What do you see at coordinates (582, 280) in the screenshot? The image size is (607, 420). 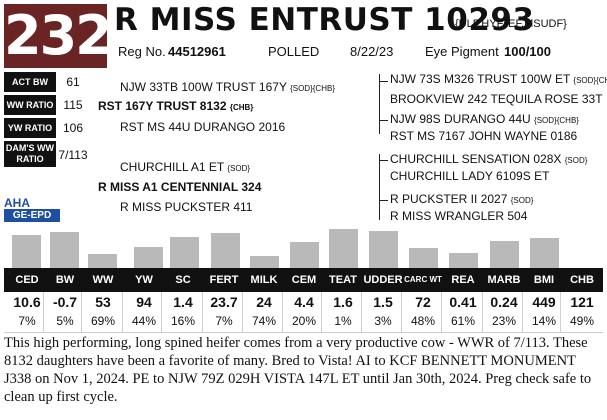 I see `epd-head-chb: CHB` at bounding box center [582, 280].